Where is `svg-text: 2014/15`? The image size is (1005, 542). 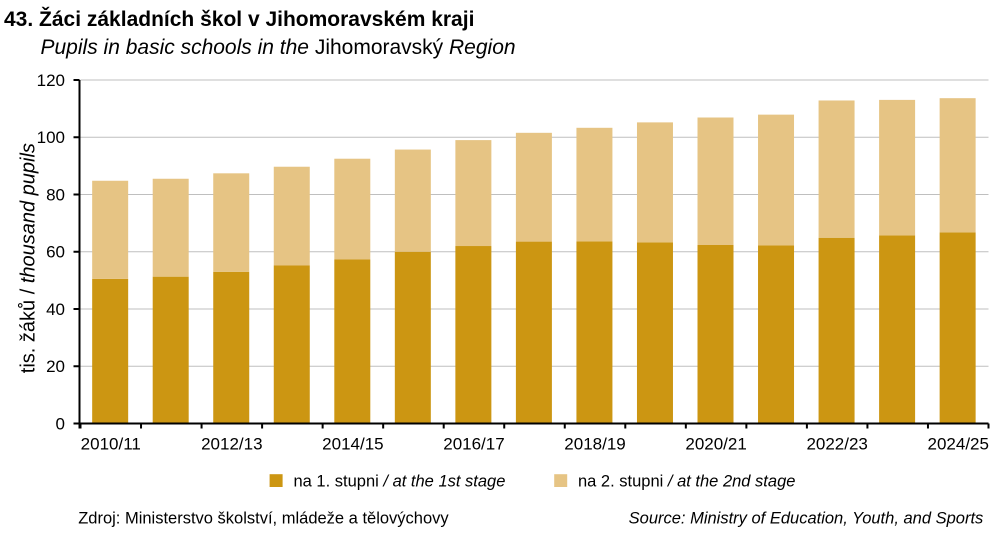
svg-text: 2014/15 is located at coordinates (352, 443).